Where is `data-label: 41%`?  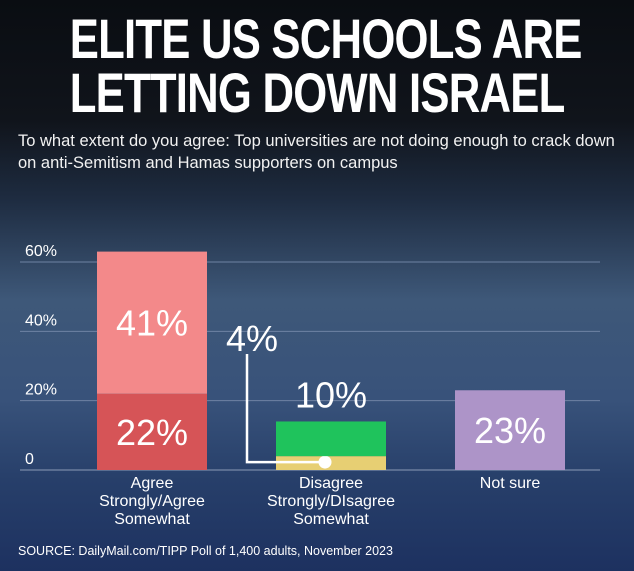 data-label: 41% is located at coordinates (152, 323).